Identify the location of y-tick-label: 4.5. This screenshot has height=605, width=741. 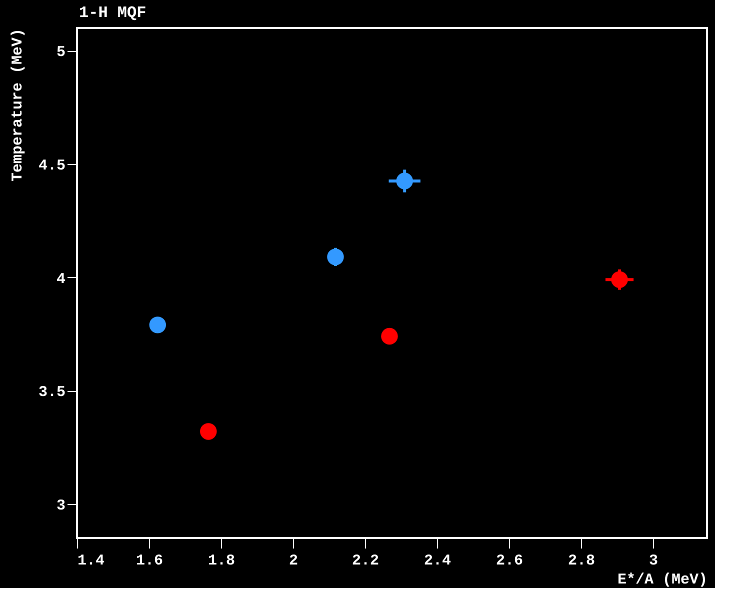
(52, 166).